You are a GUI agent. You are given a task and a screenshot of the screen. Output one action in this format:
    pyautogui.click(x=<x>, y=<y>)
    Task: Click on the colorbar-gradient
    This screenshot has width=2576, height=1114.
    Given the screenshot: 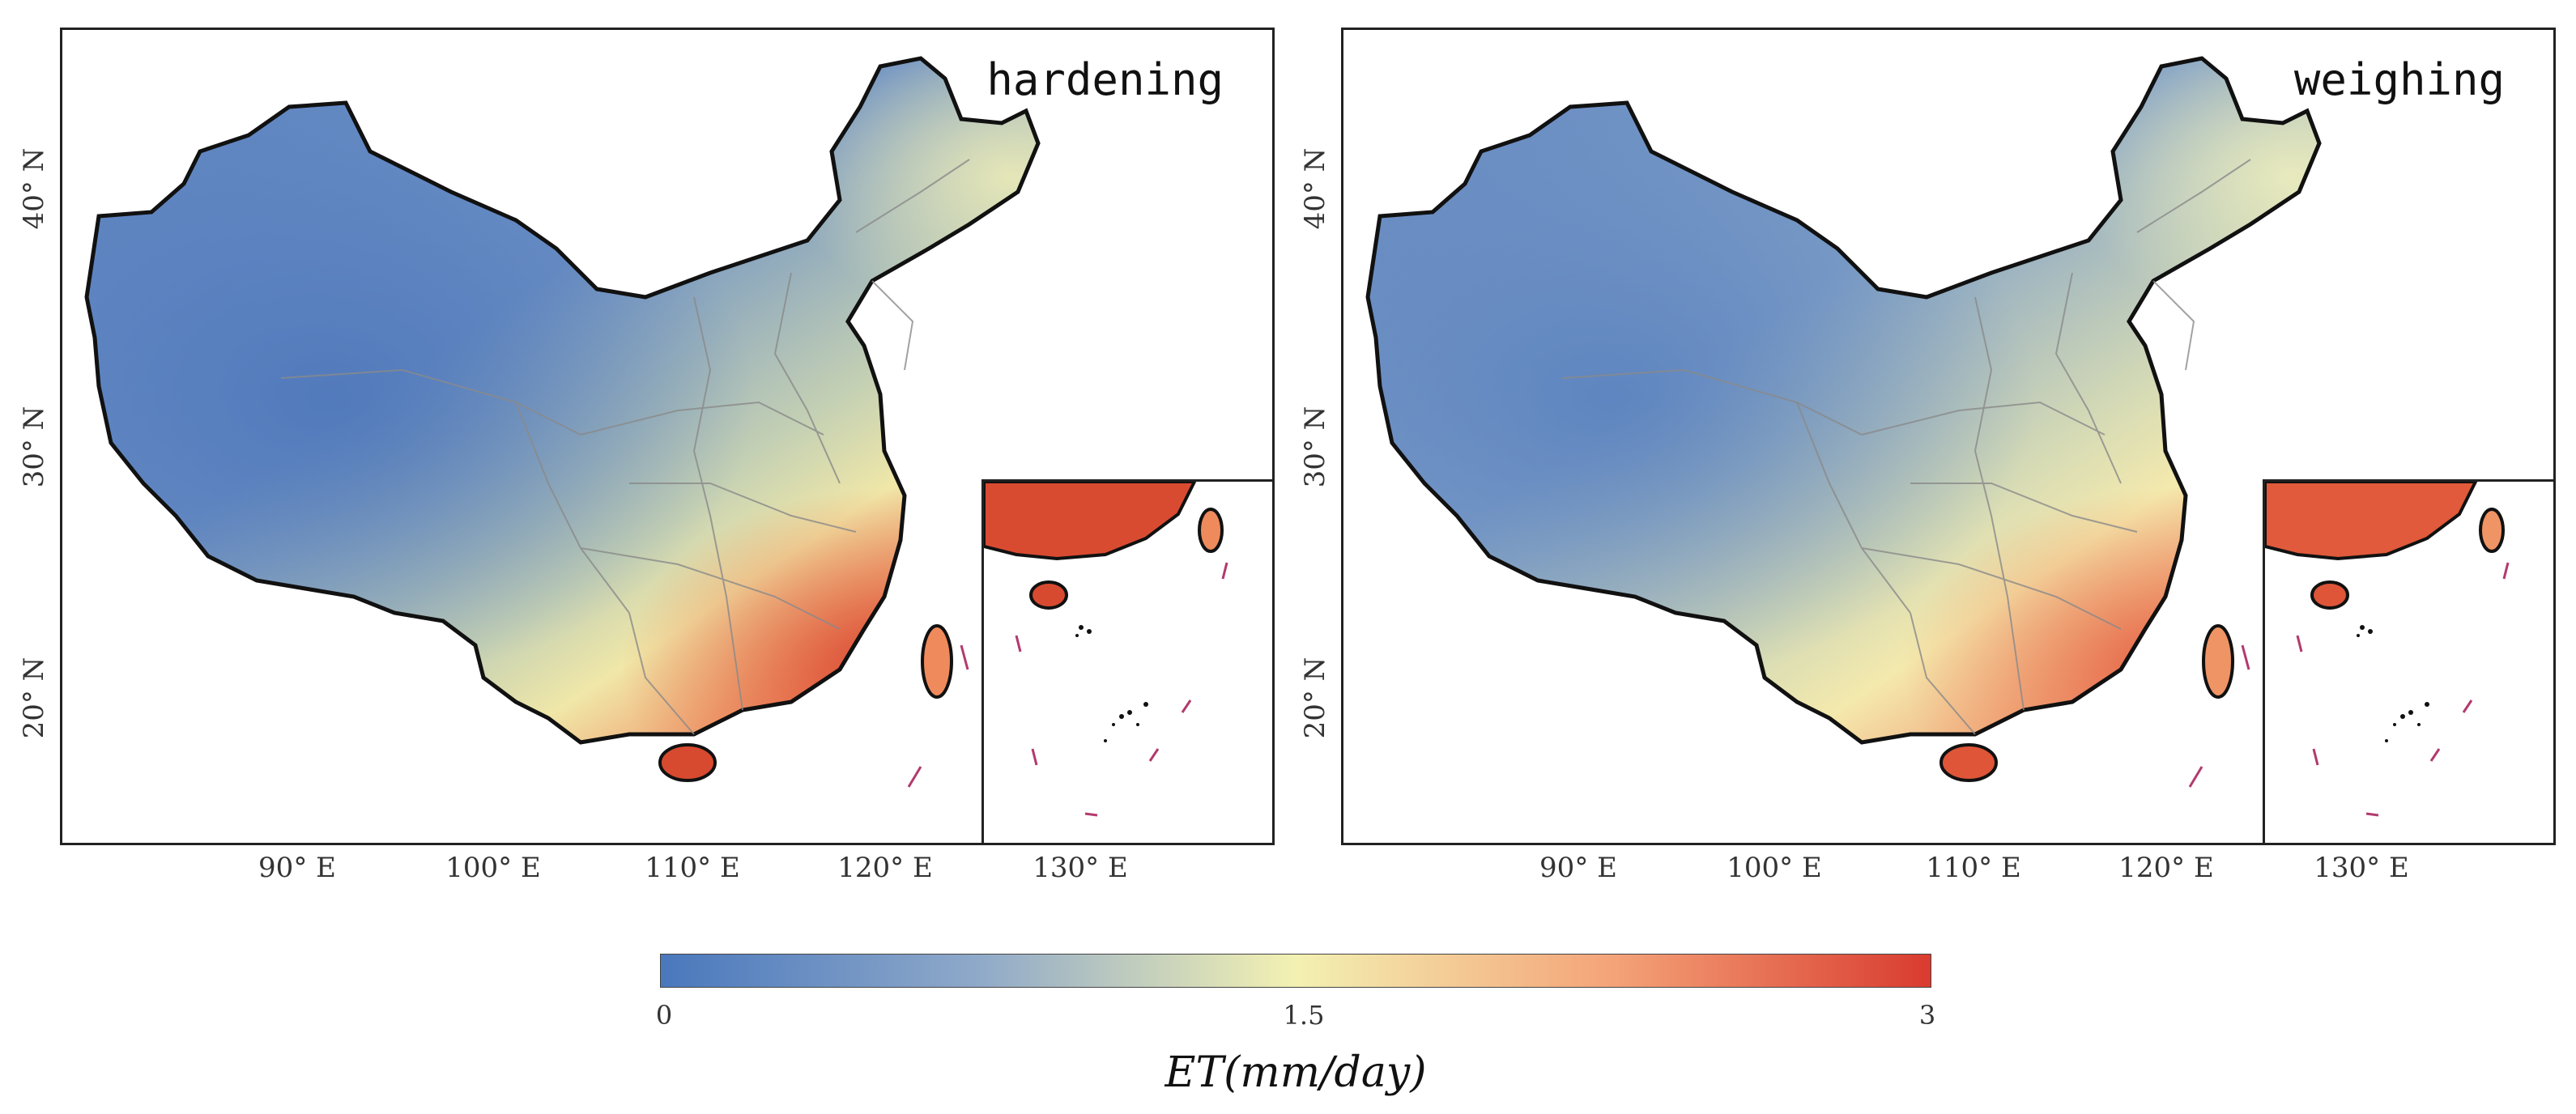 What is the action you would take?
    pyautogui.click(x=1296, y=971)
    